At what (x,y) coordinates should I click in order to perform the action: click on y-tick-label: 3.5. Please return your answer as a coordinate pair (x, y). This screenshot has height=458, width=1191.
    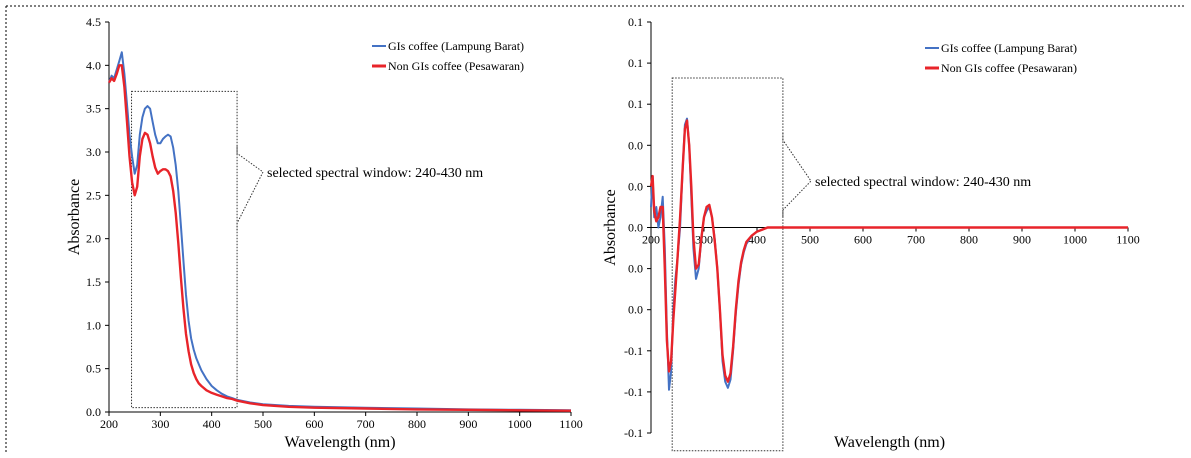
    Looking at the image, I should click on (93, 109).